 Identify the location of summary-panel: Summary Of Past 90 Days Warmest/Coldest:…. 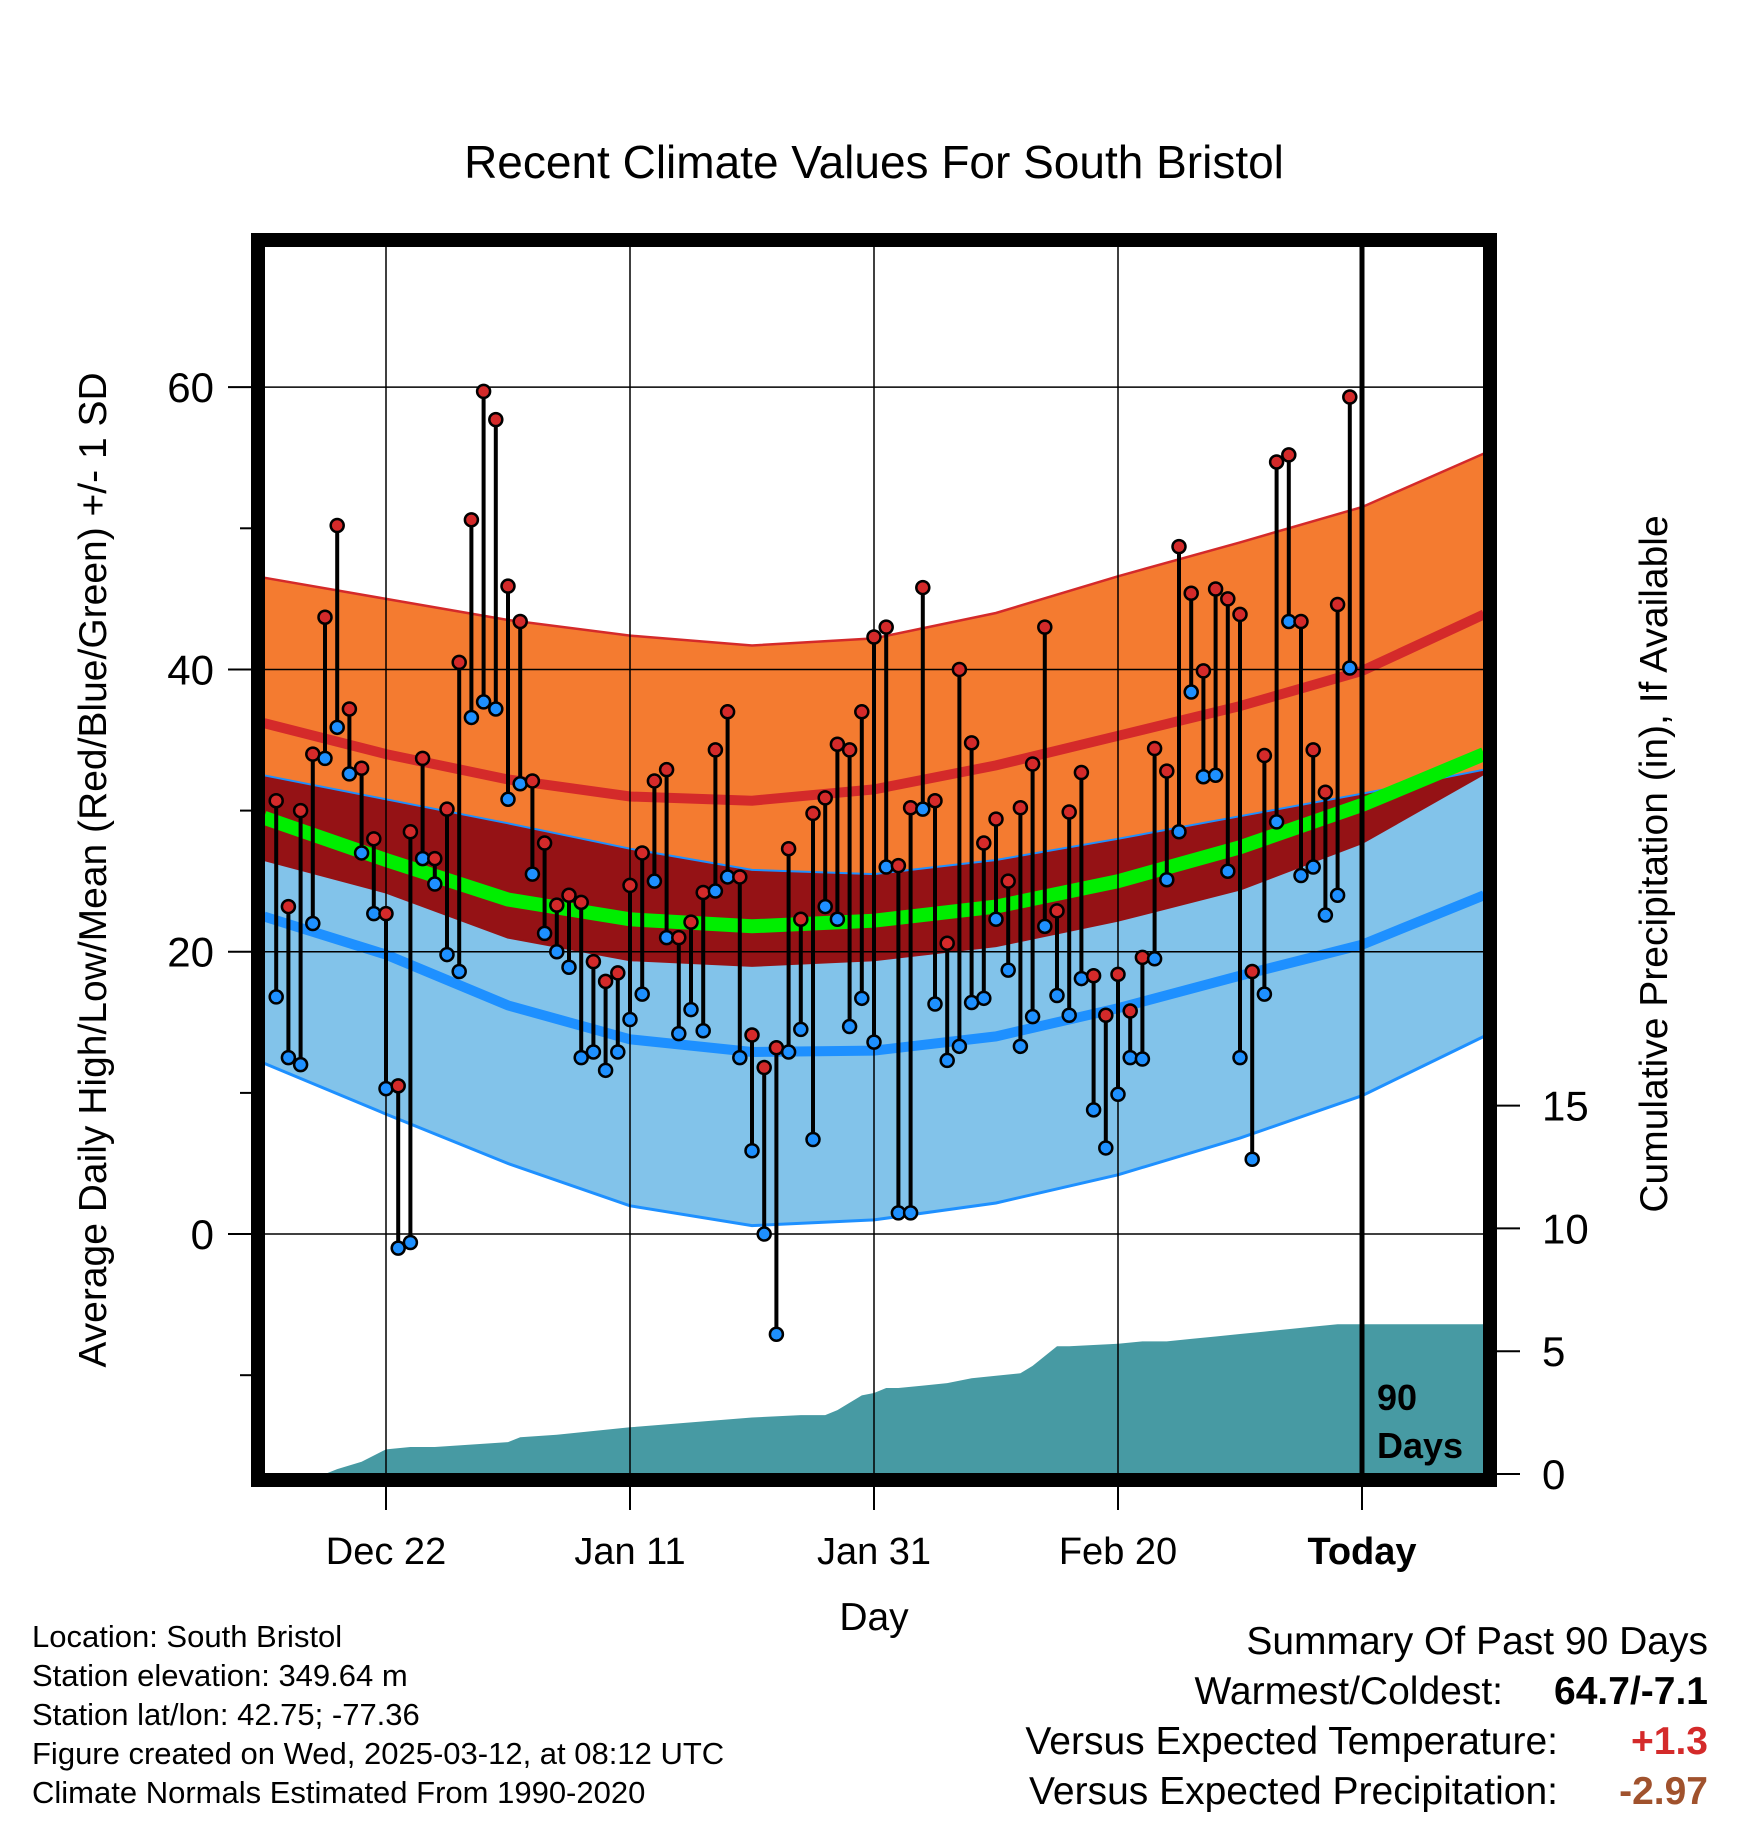
(1366, 1717).